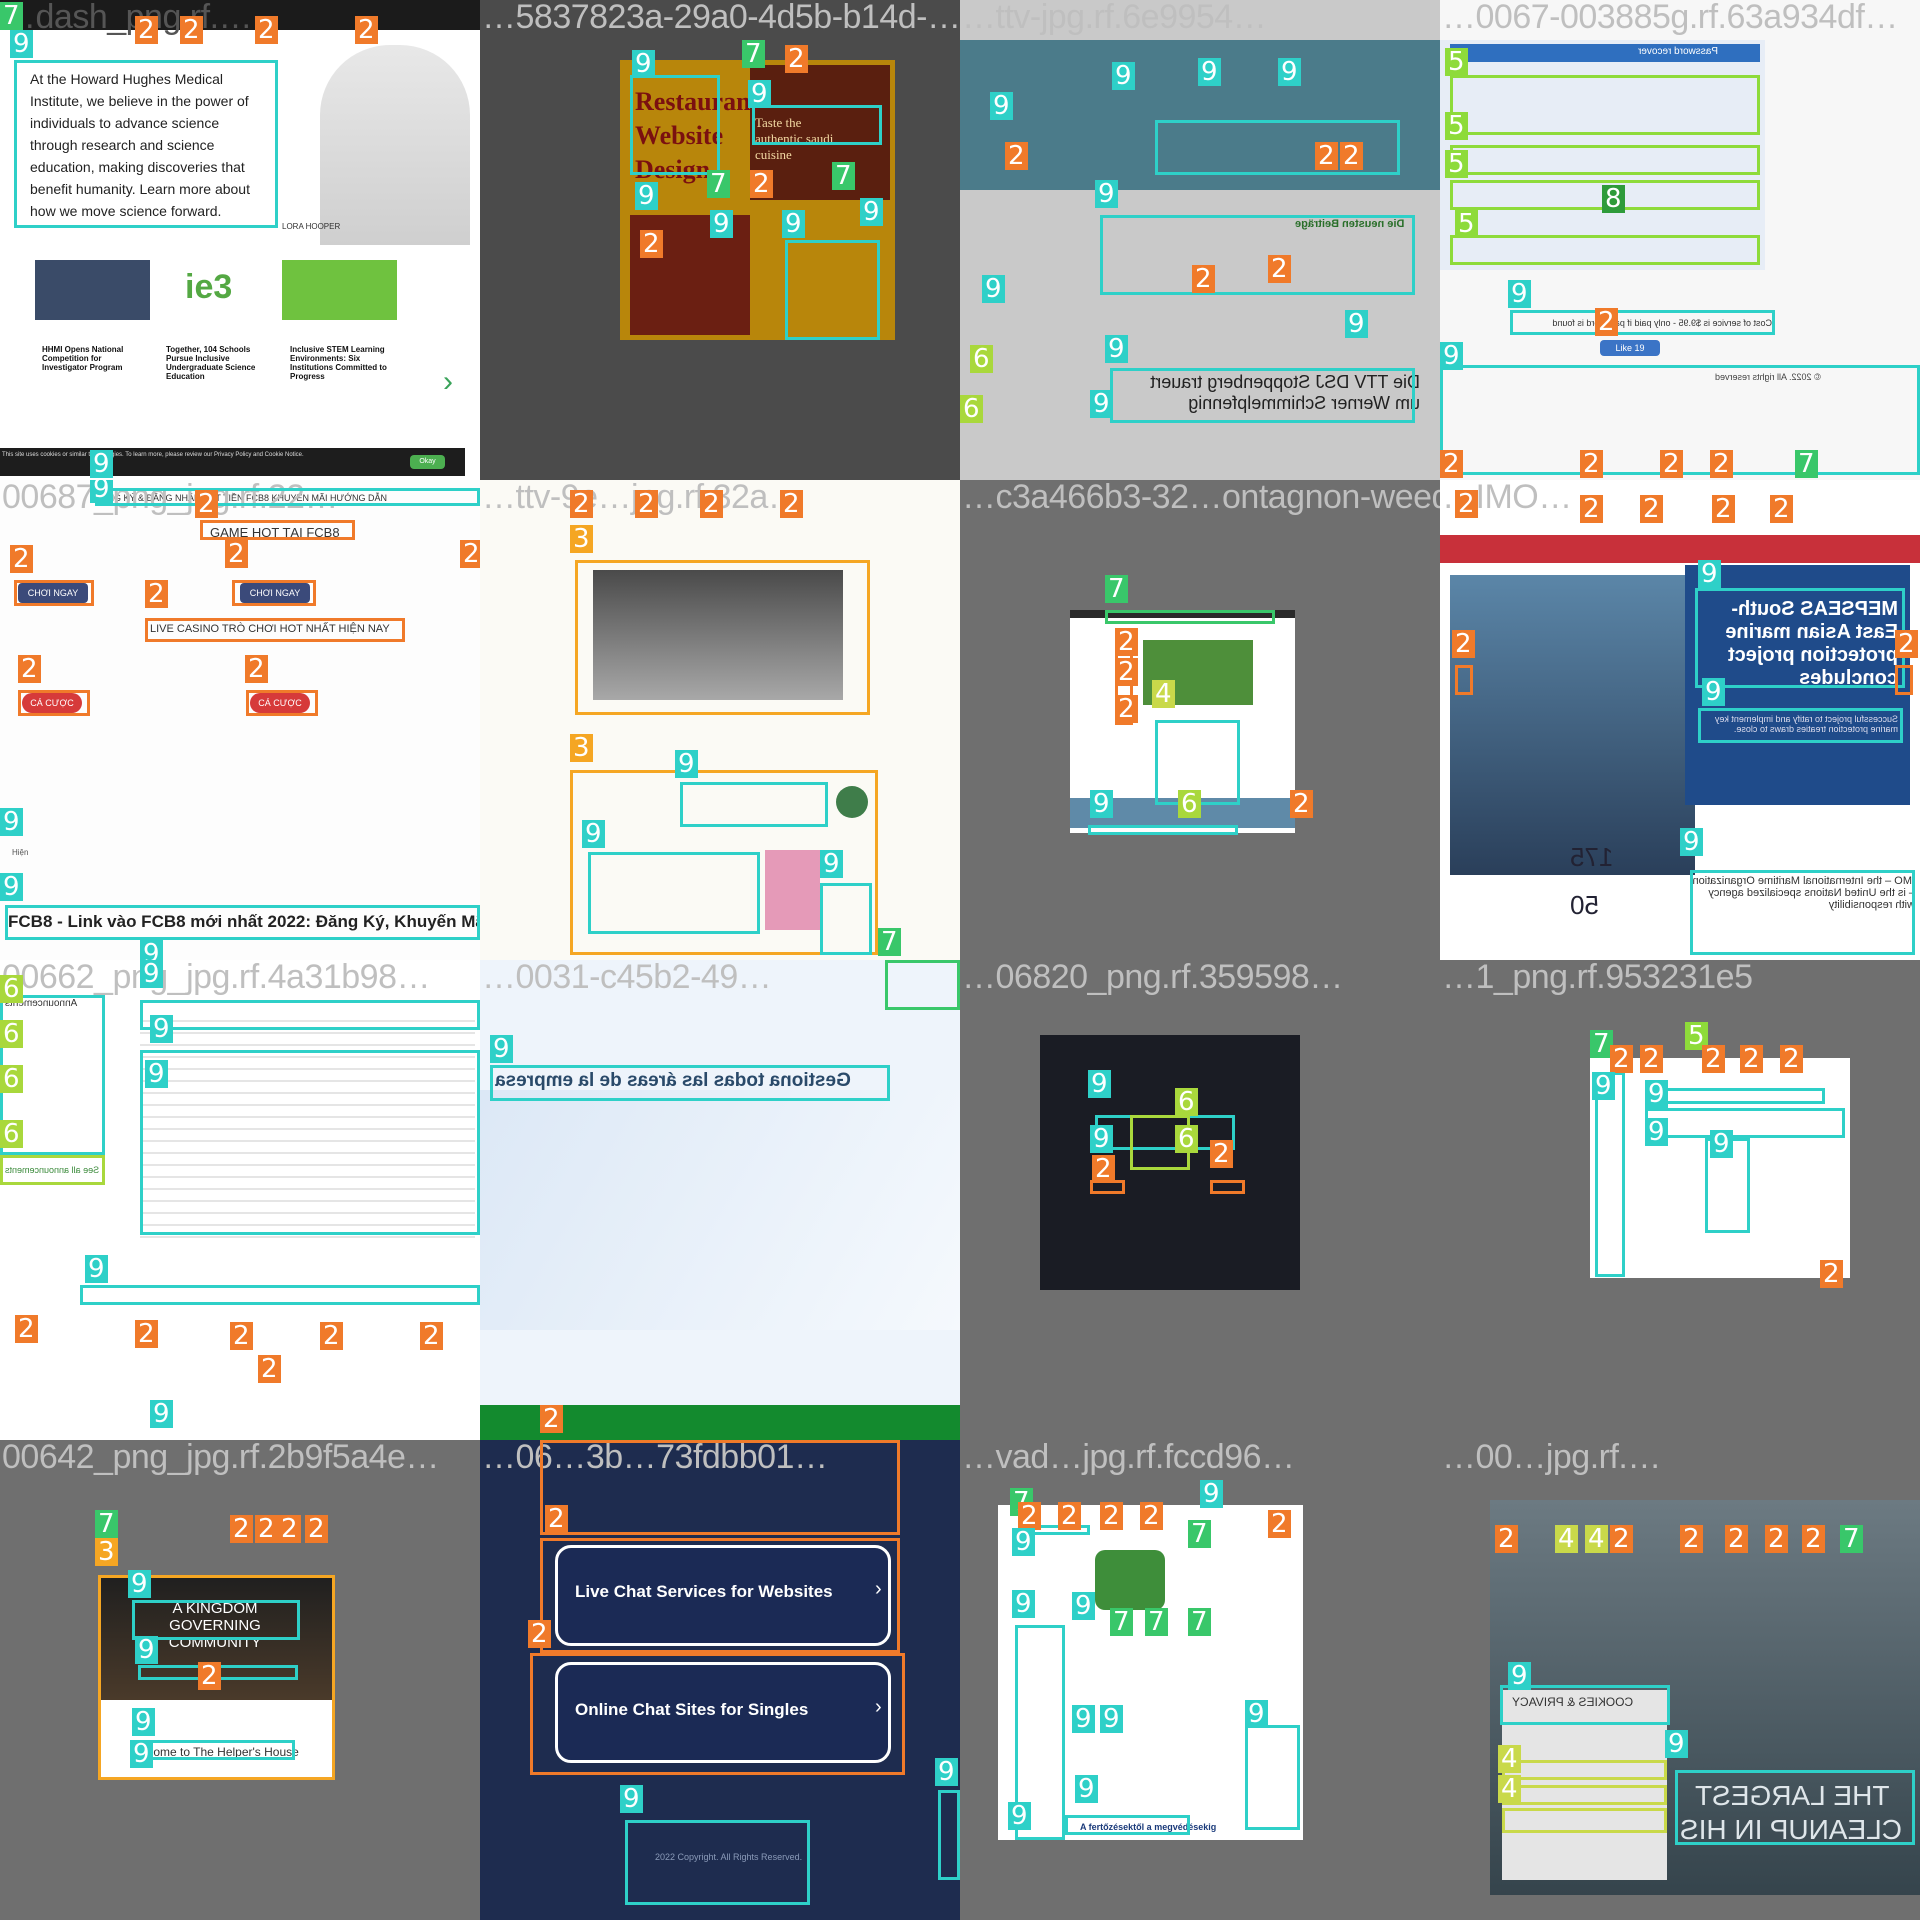 The image size is (1920, 1920). What do you see at coordinates (718, 635) in the screenshot?
I see `hotel-photo` at bounding box center [718, 635].